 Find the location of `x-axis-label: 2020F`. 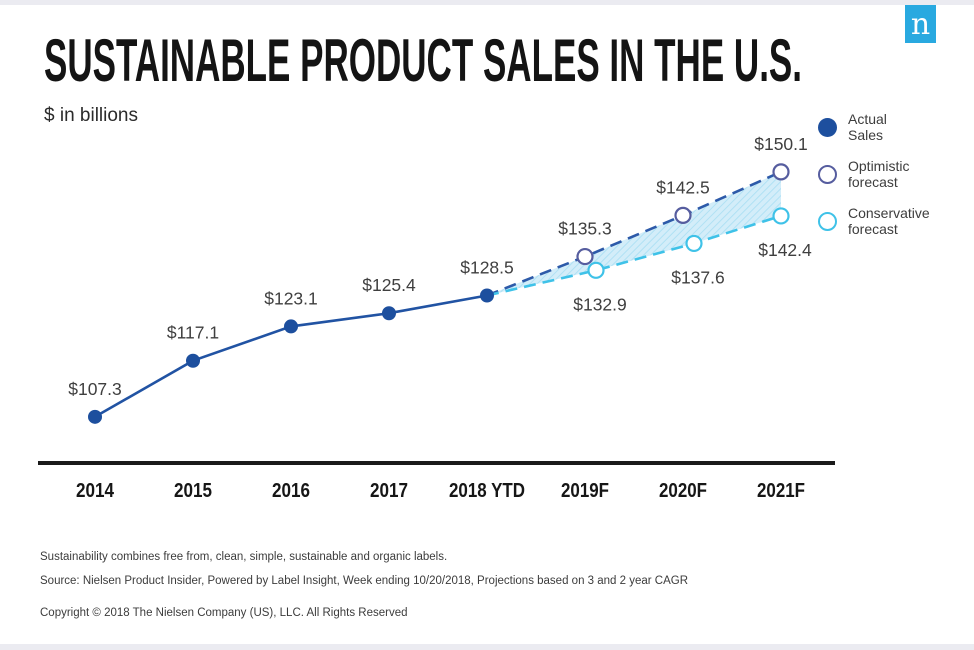

x-axis-label: 2020F is located at coordinates (683, 491).